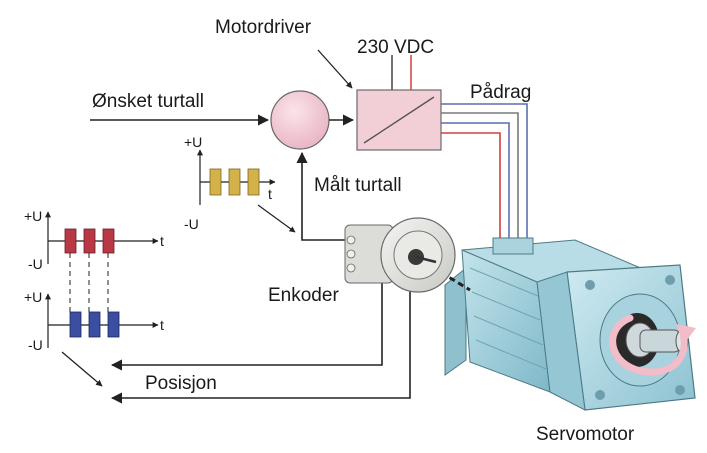 The width and height of the screenshot is (707, 453). I want to click on feedback-line, so click(324, 196).